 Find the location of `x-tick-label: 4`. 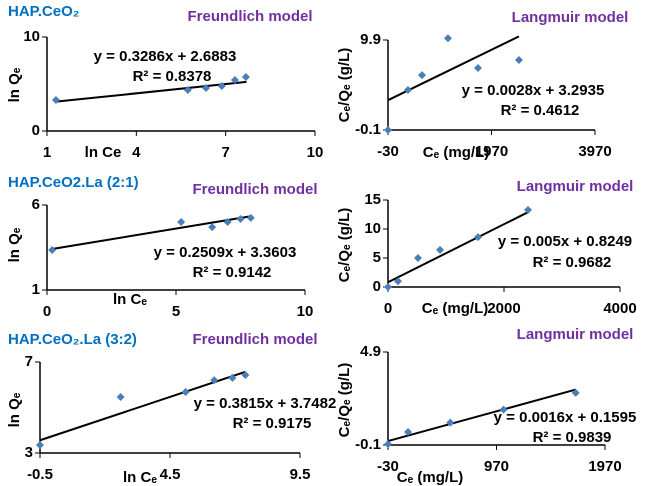

x-tick-label: 4 is located at coordinates (136, 152).